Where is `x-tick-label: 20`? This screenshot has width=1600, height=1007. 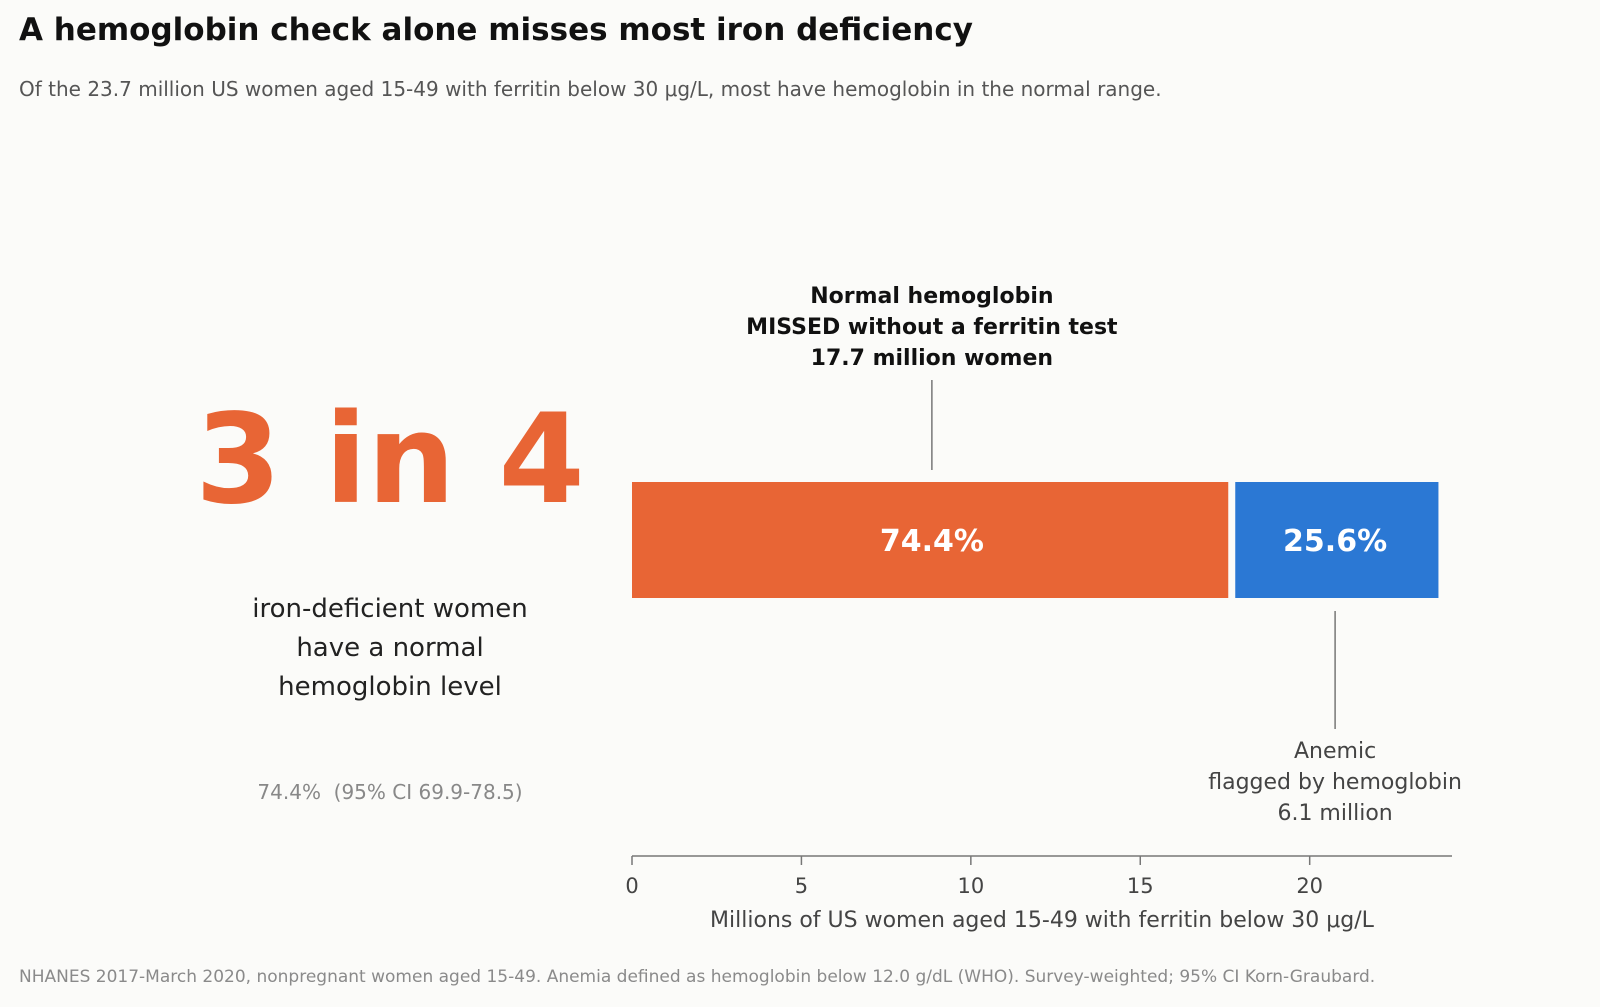 x-tick-label: 20 is located at coordinates (1309, 886).